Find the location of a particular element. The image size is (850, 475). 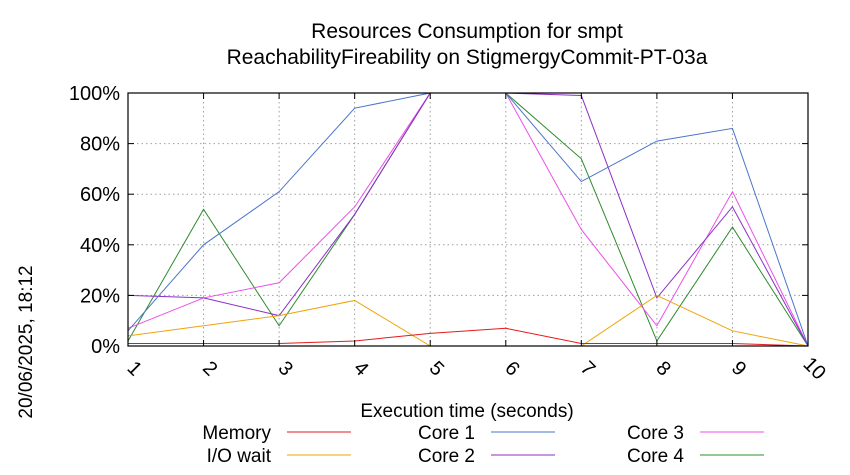

series-line-i-o-wait is located at coordinates (468, 320).